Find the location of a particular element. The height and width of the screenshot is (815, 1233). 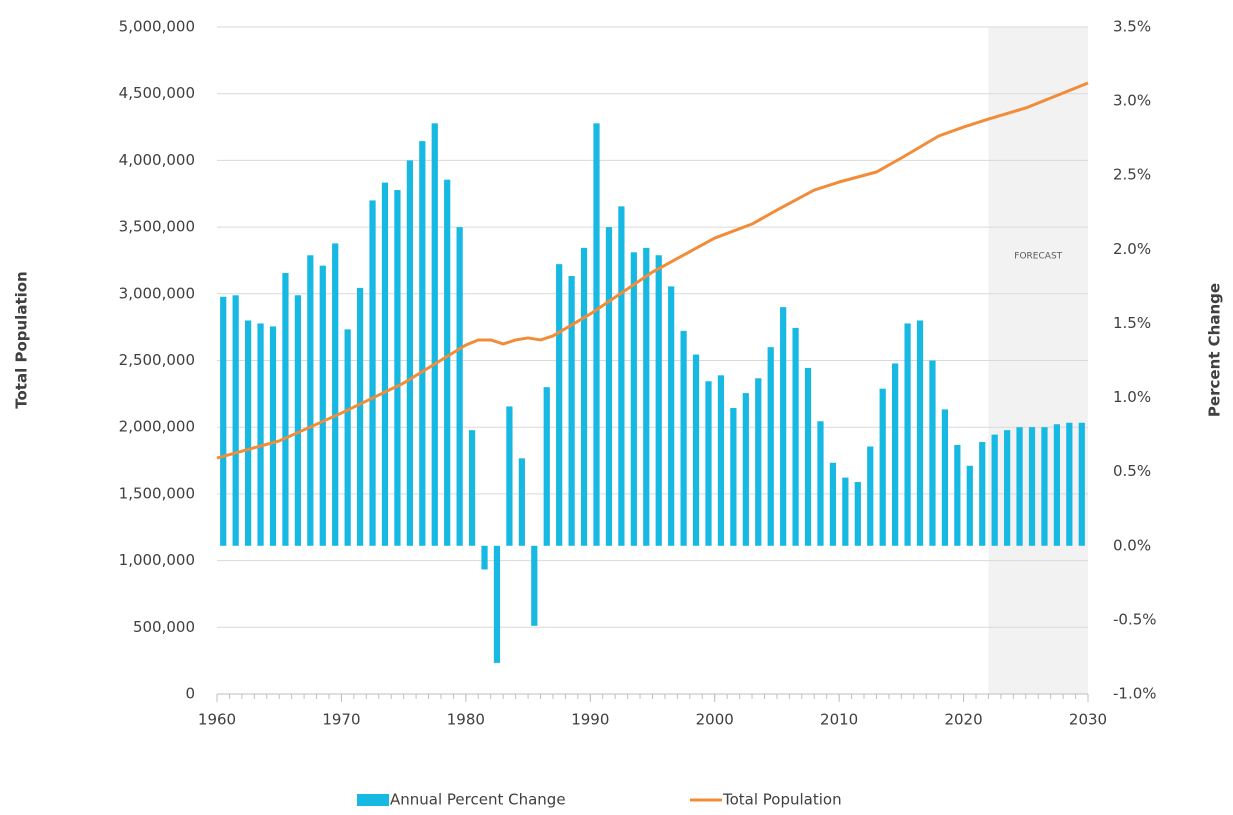

y-tick-label: 2,500,000 is located at coordinates (157, 360).